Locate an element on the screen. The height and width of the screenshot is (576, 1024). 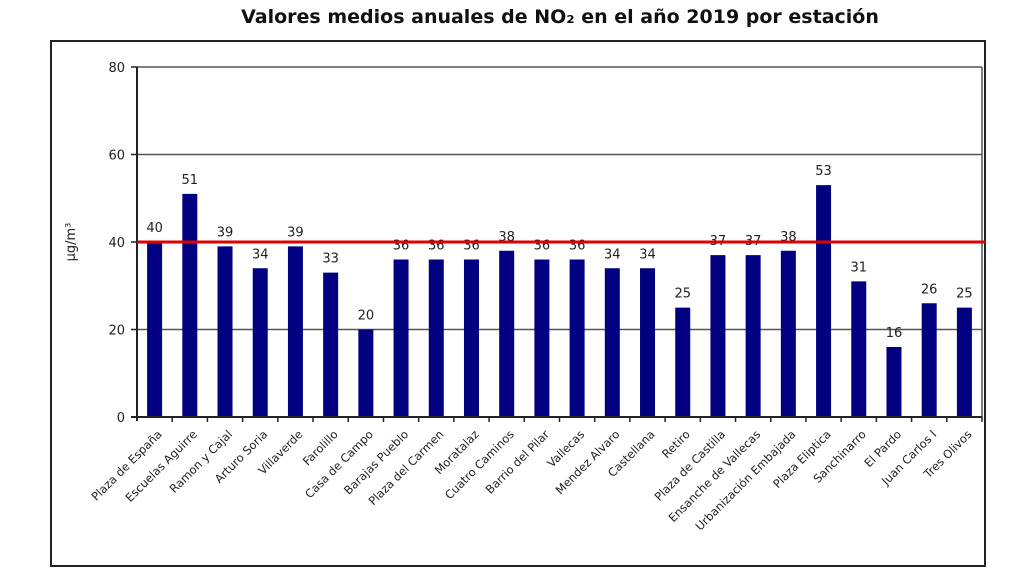
y-tick-label: 80 is located at coordinates (116, 68).